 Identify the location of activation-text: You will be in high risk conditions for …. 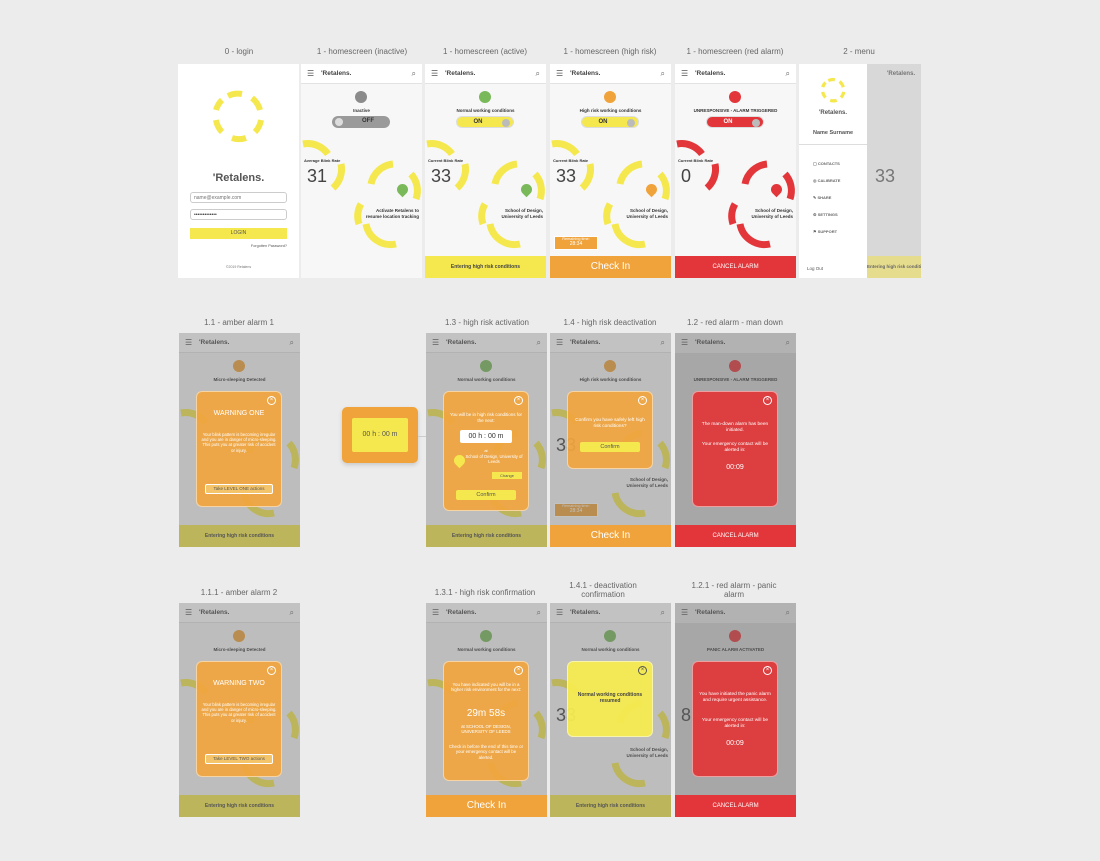
(486, 417).